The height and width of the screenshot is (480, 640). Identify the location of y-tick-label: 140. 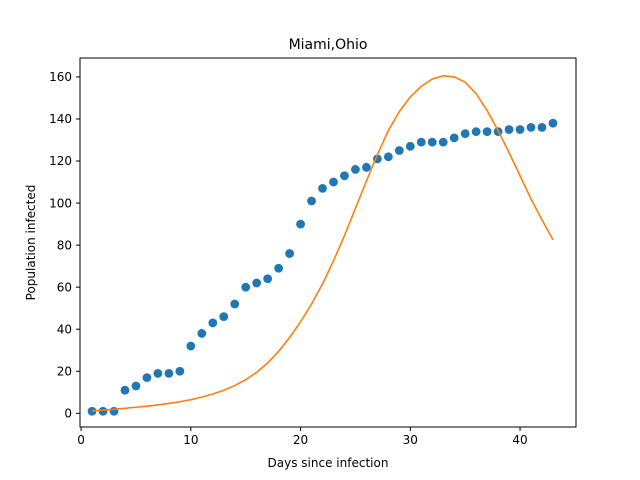
(60, 119).